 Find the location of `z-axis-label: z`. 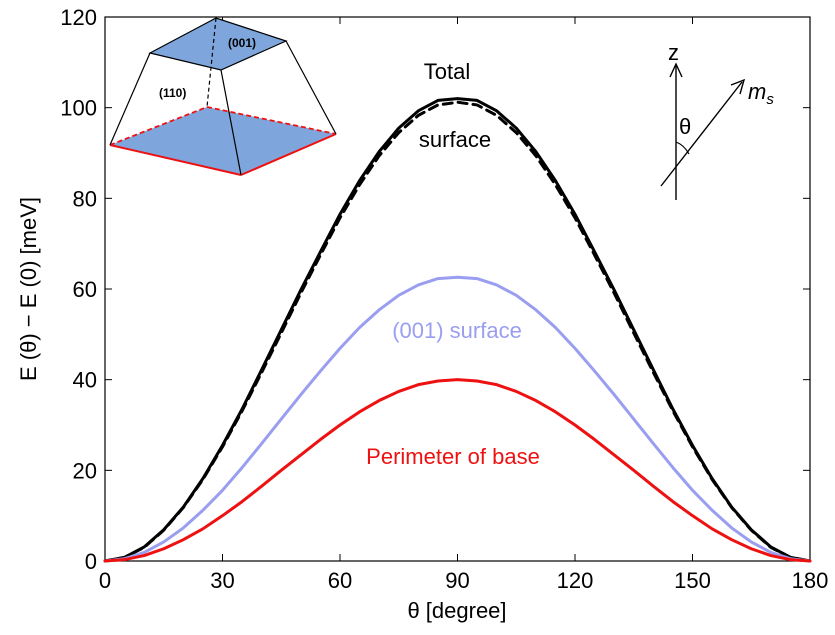

z-axis-label: z is located at coordinates (673, 52).